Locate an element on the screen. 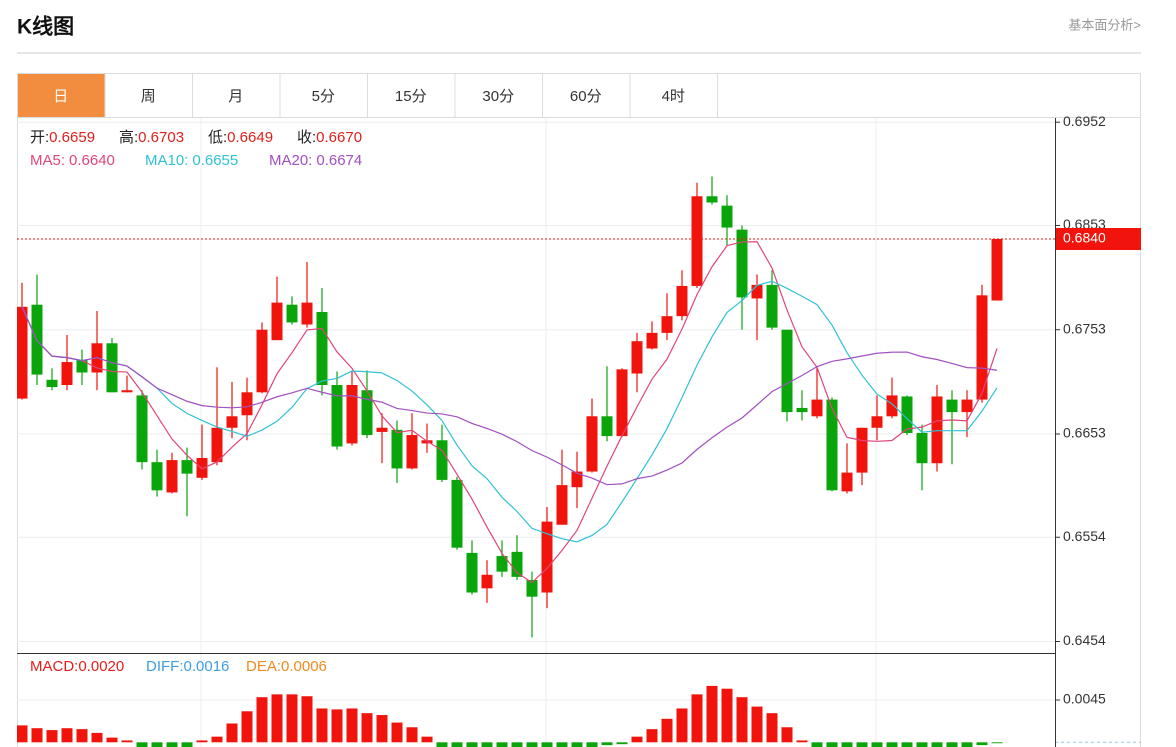 Image resolution: width=1176 pixels, height=747 pixels. info-value: 0.6659 is located at coordinates (72, 137).